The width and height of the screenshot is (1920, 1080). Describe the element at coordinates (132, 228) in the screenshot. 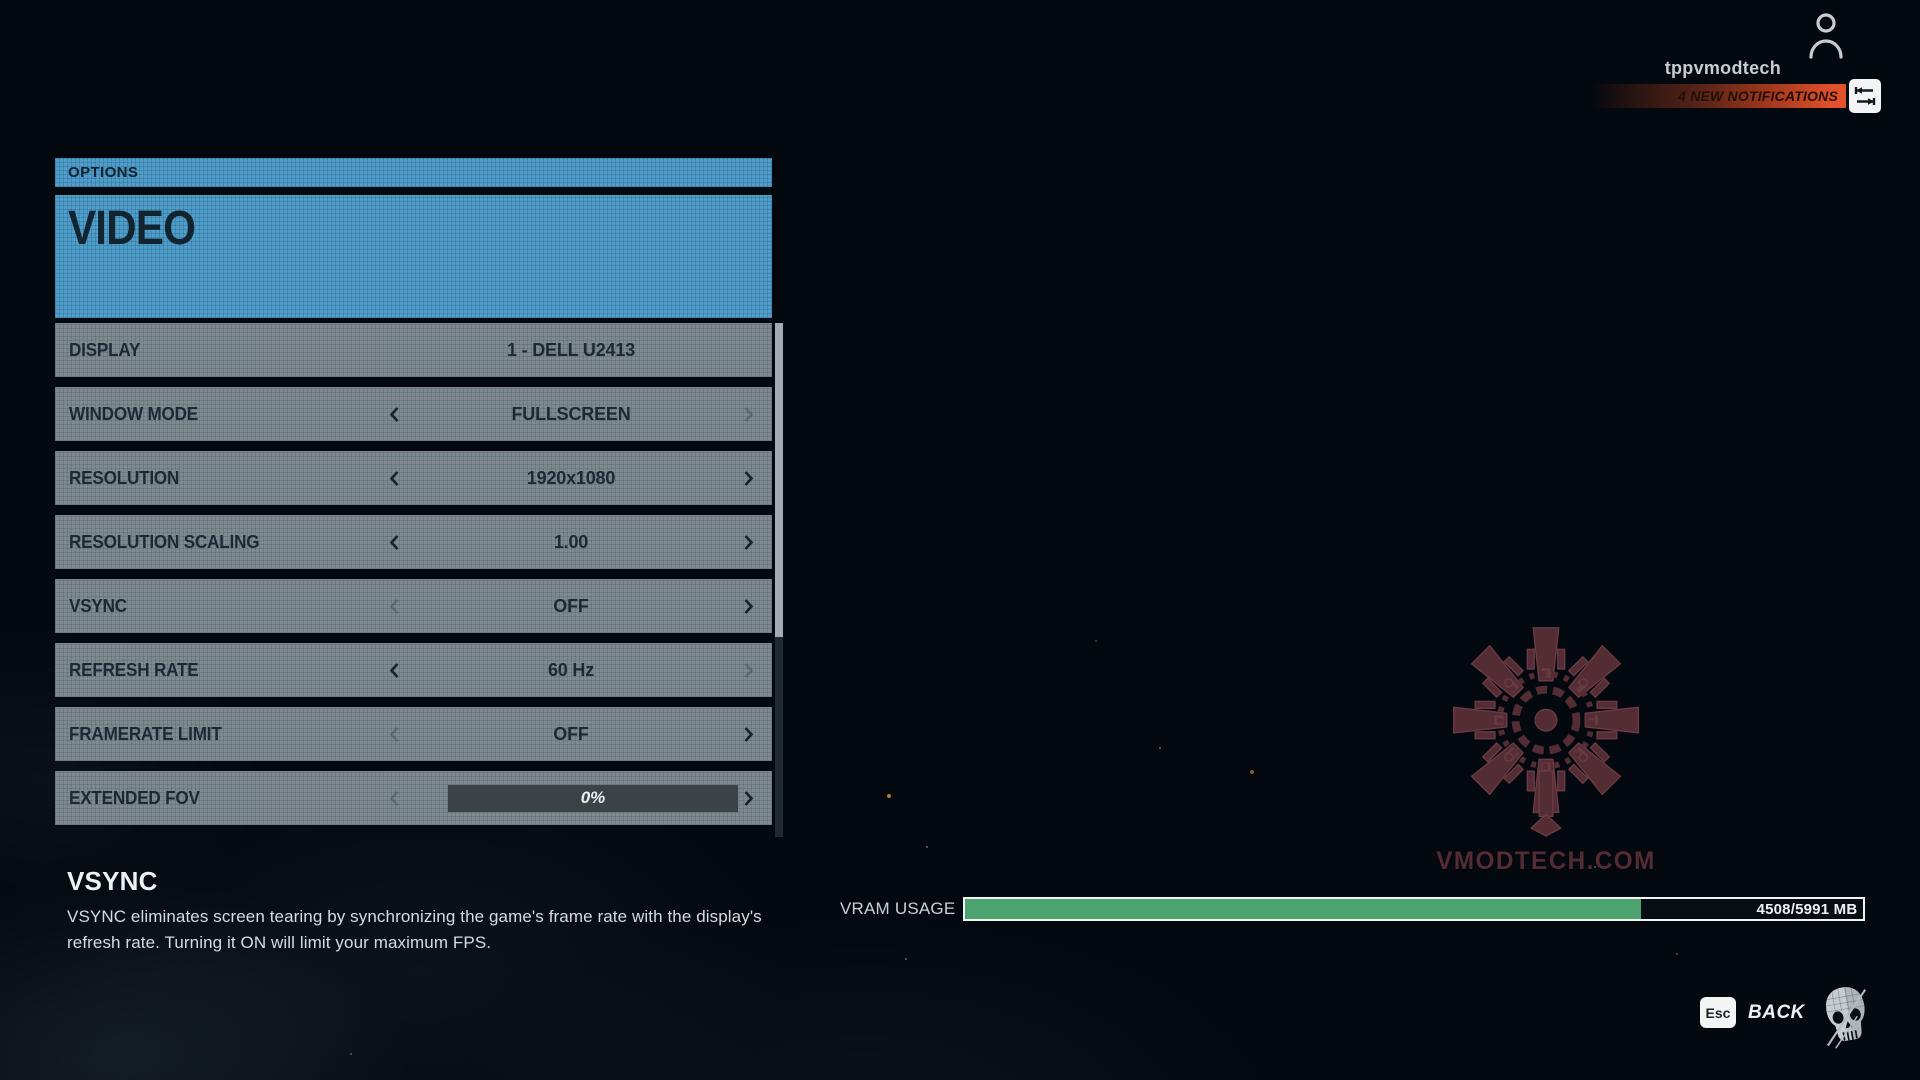

I see `page-title: VIDEO` at that location.